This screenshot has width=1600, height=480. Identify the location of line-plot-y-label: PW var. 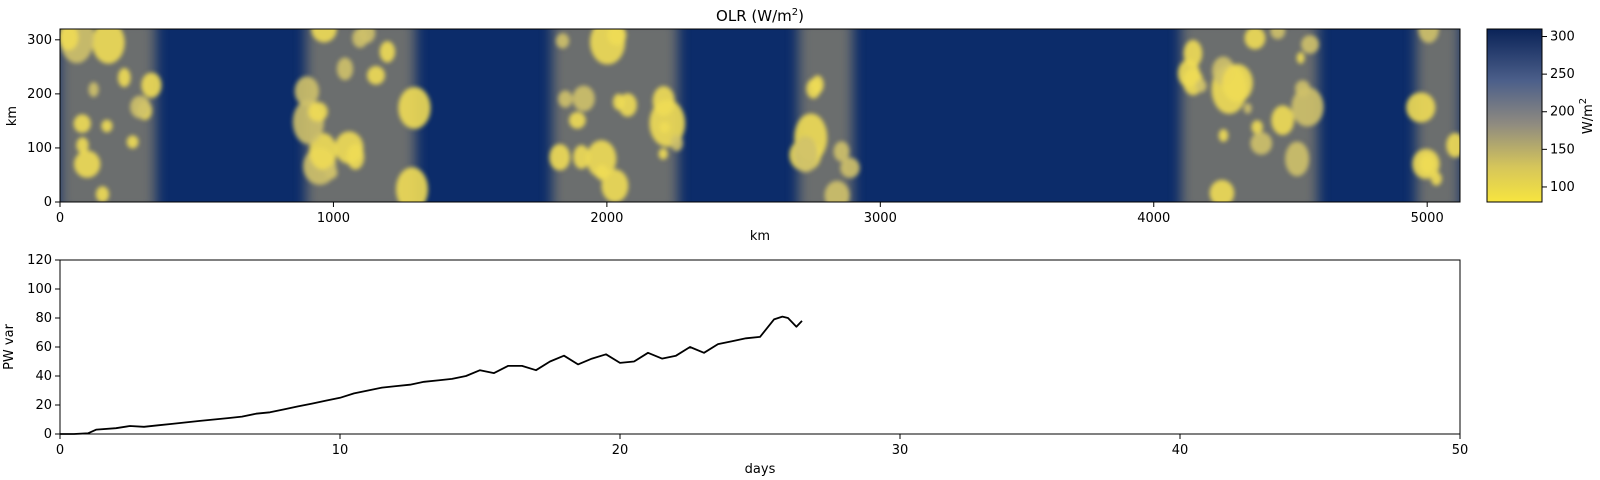
(9, 346).